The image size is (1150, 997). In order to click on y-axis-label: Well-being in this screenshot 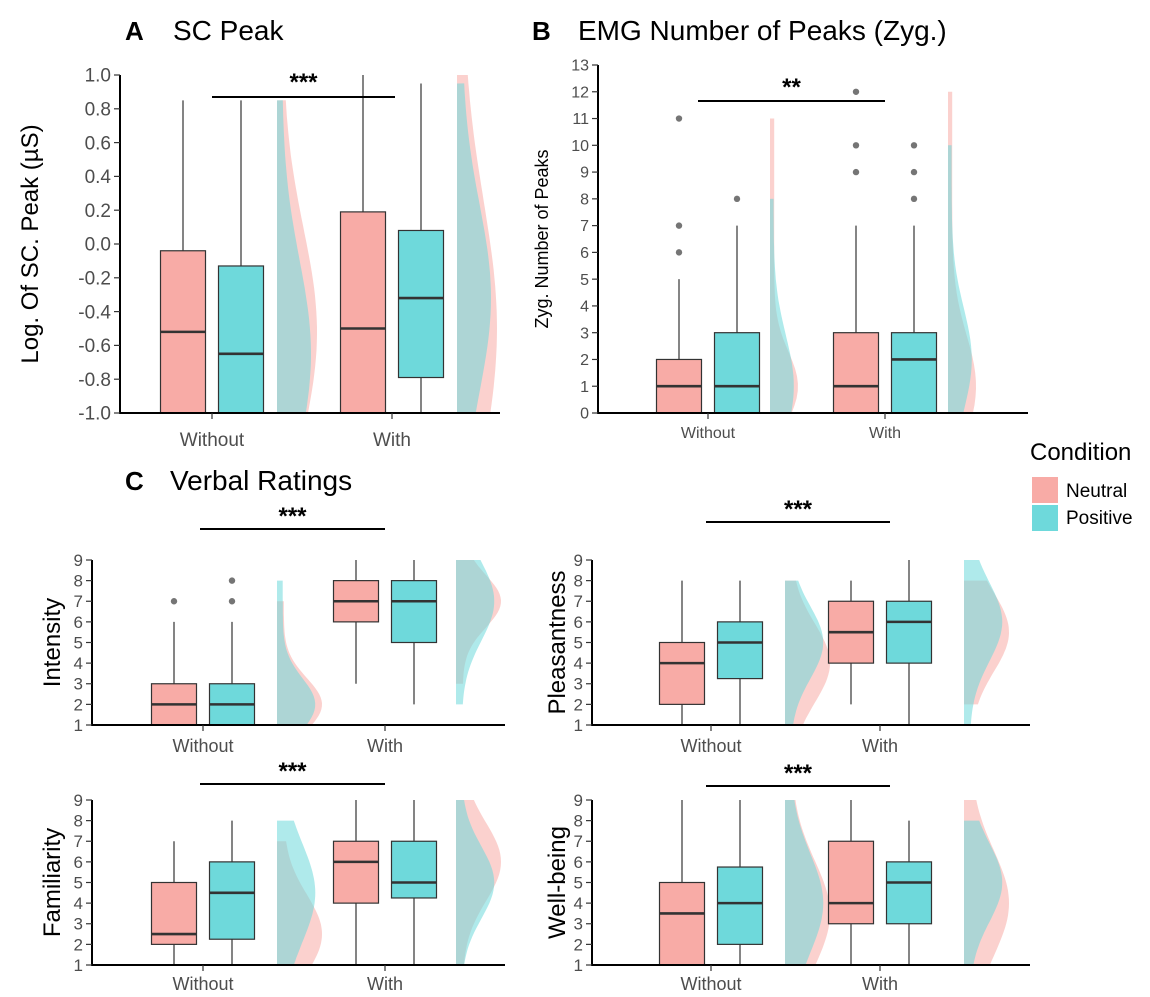, I will do `click(557, 882)`.